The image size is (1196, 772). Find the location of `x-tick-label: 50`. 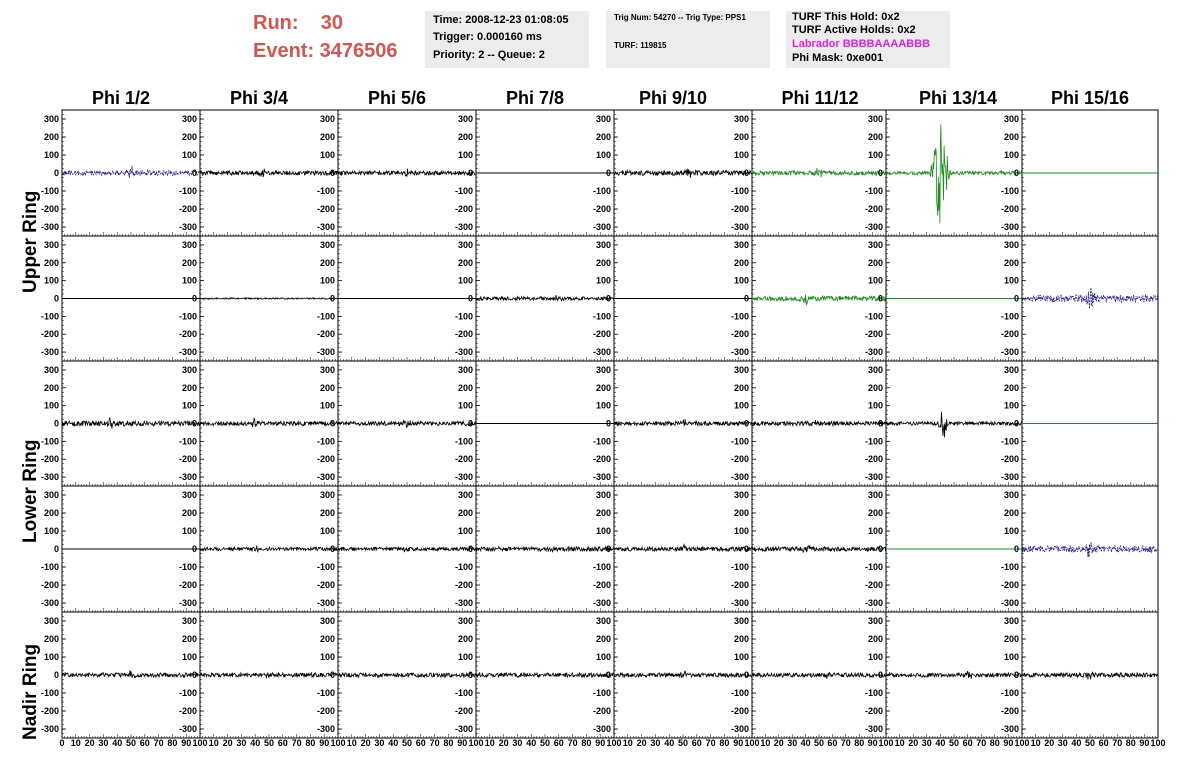

x-tick-label: 50 is located at coordinates (407, 743).